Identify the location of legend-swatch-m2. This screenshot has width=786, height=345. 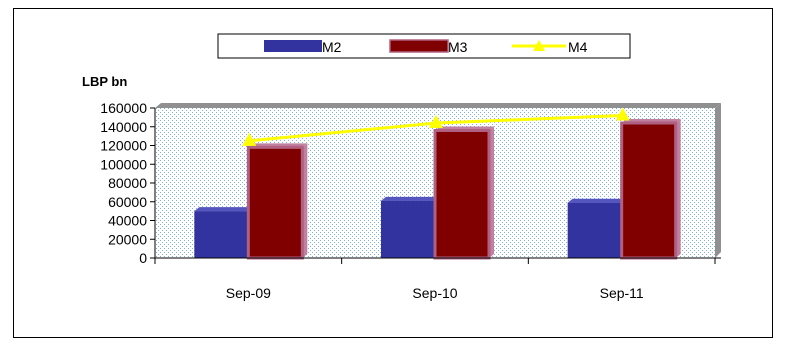
(293, 46).